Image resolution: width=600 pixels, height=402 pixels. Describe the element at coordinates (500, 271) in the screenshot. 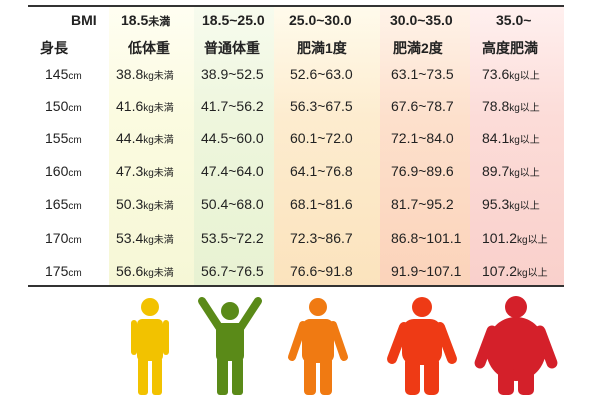

I see `severe-obese-cell-value: 107.2` at that location.